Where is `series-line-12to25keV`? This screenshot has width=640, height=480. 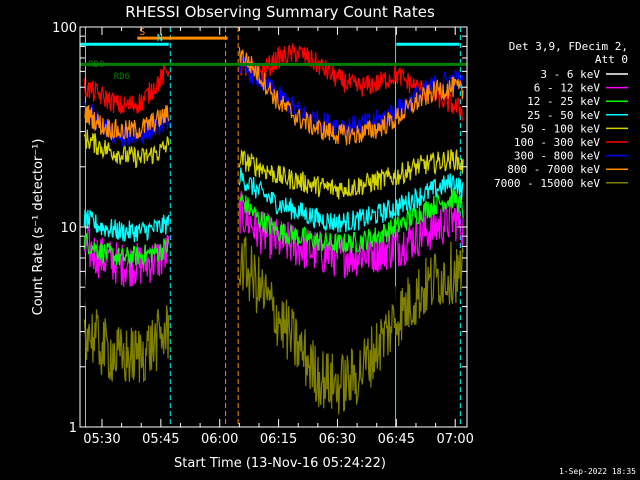
series-line-12to25keV is located at coordinates (273, 227).